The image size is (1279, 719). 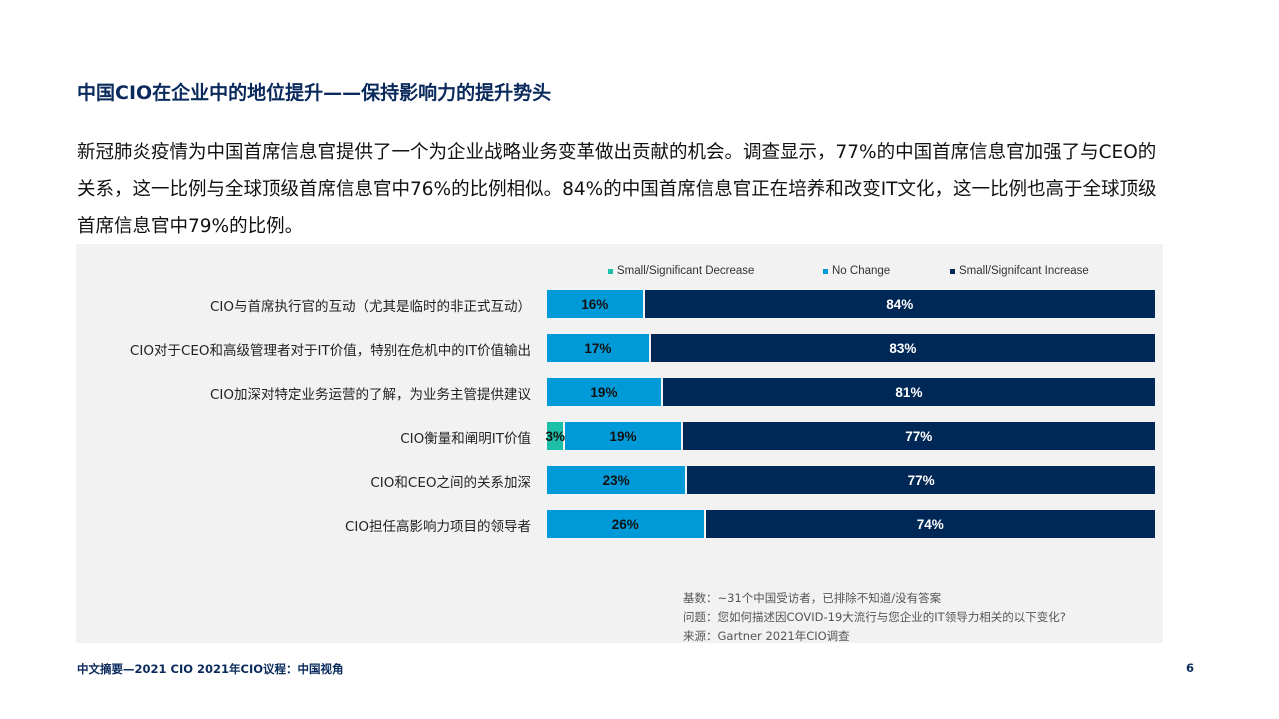 I want to click on bar-segment: 17%, so click(x=598, y=348).